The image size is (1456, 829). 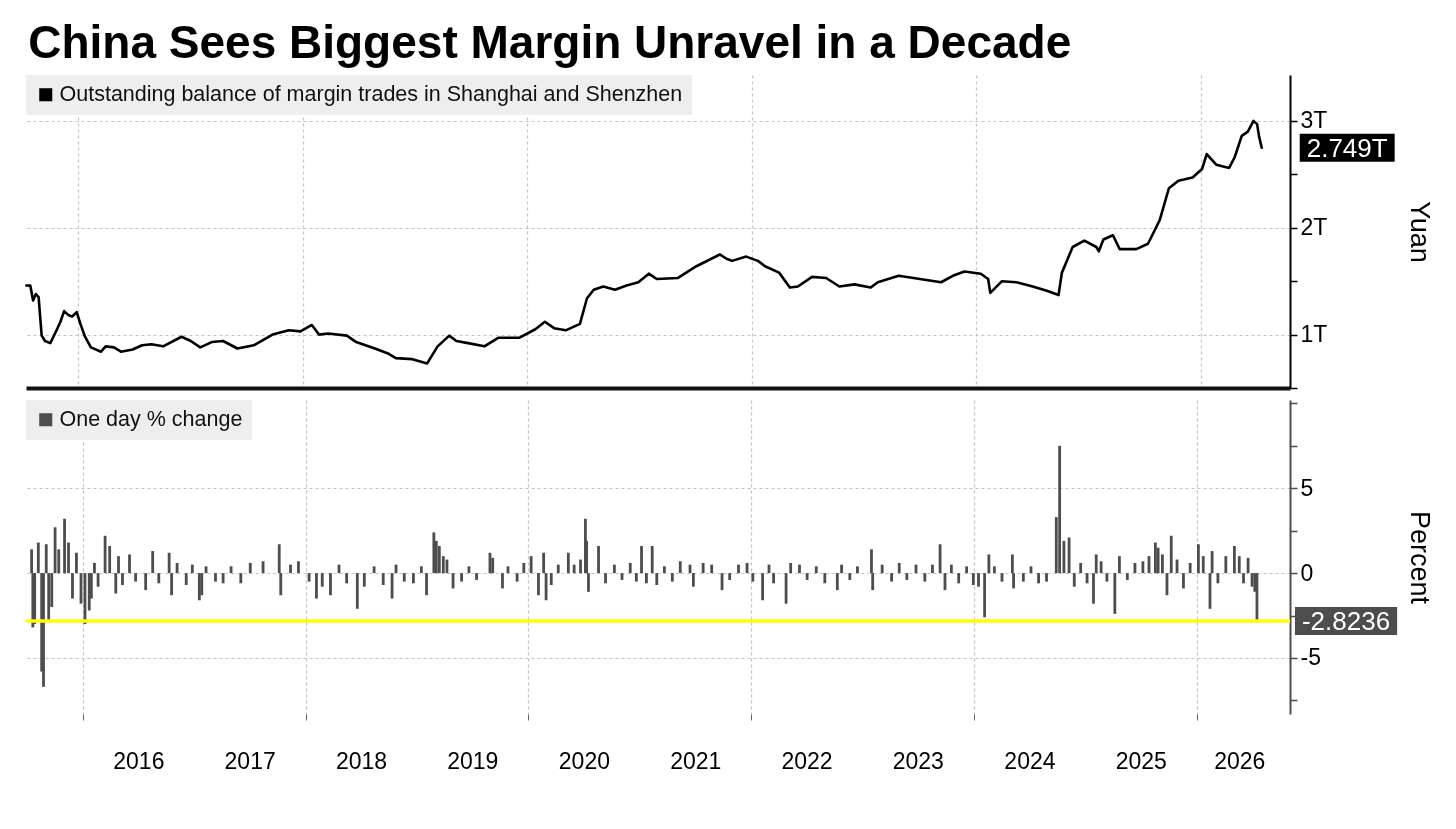 I want to click on x-tick-label: 2017, so click(x=250, y=760).